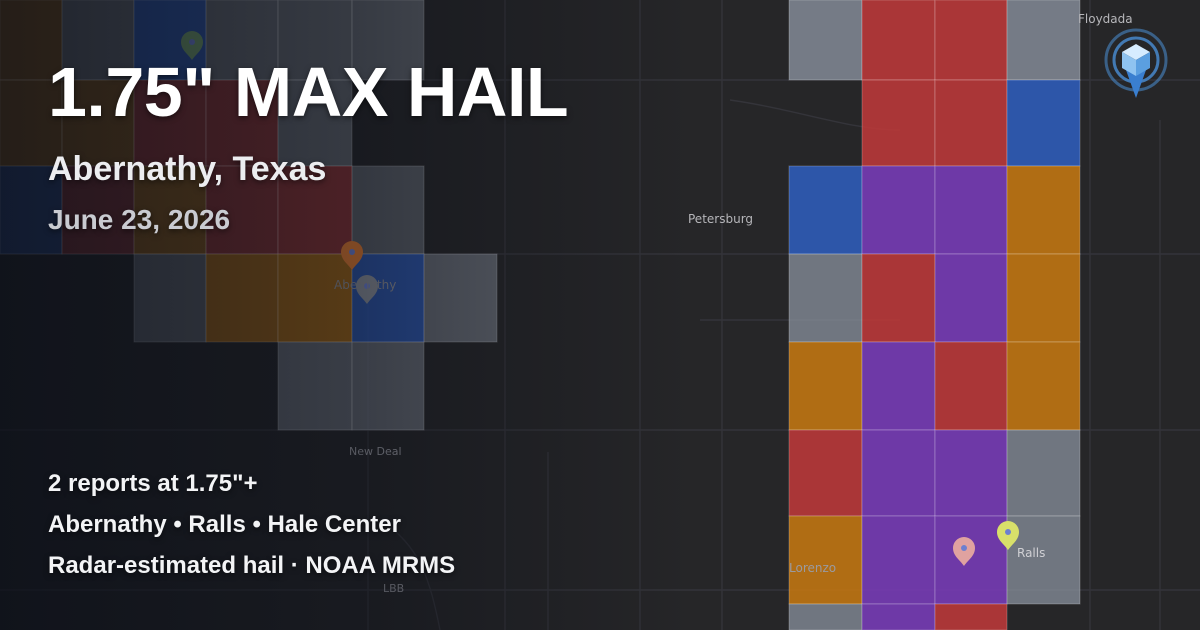 Image resolution: width=1200 pixels, height=630 pixels. Describe the element at coordinates (1031, 553) in the screenshot. I see `place-label-ralls: Ralls` at that location.